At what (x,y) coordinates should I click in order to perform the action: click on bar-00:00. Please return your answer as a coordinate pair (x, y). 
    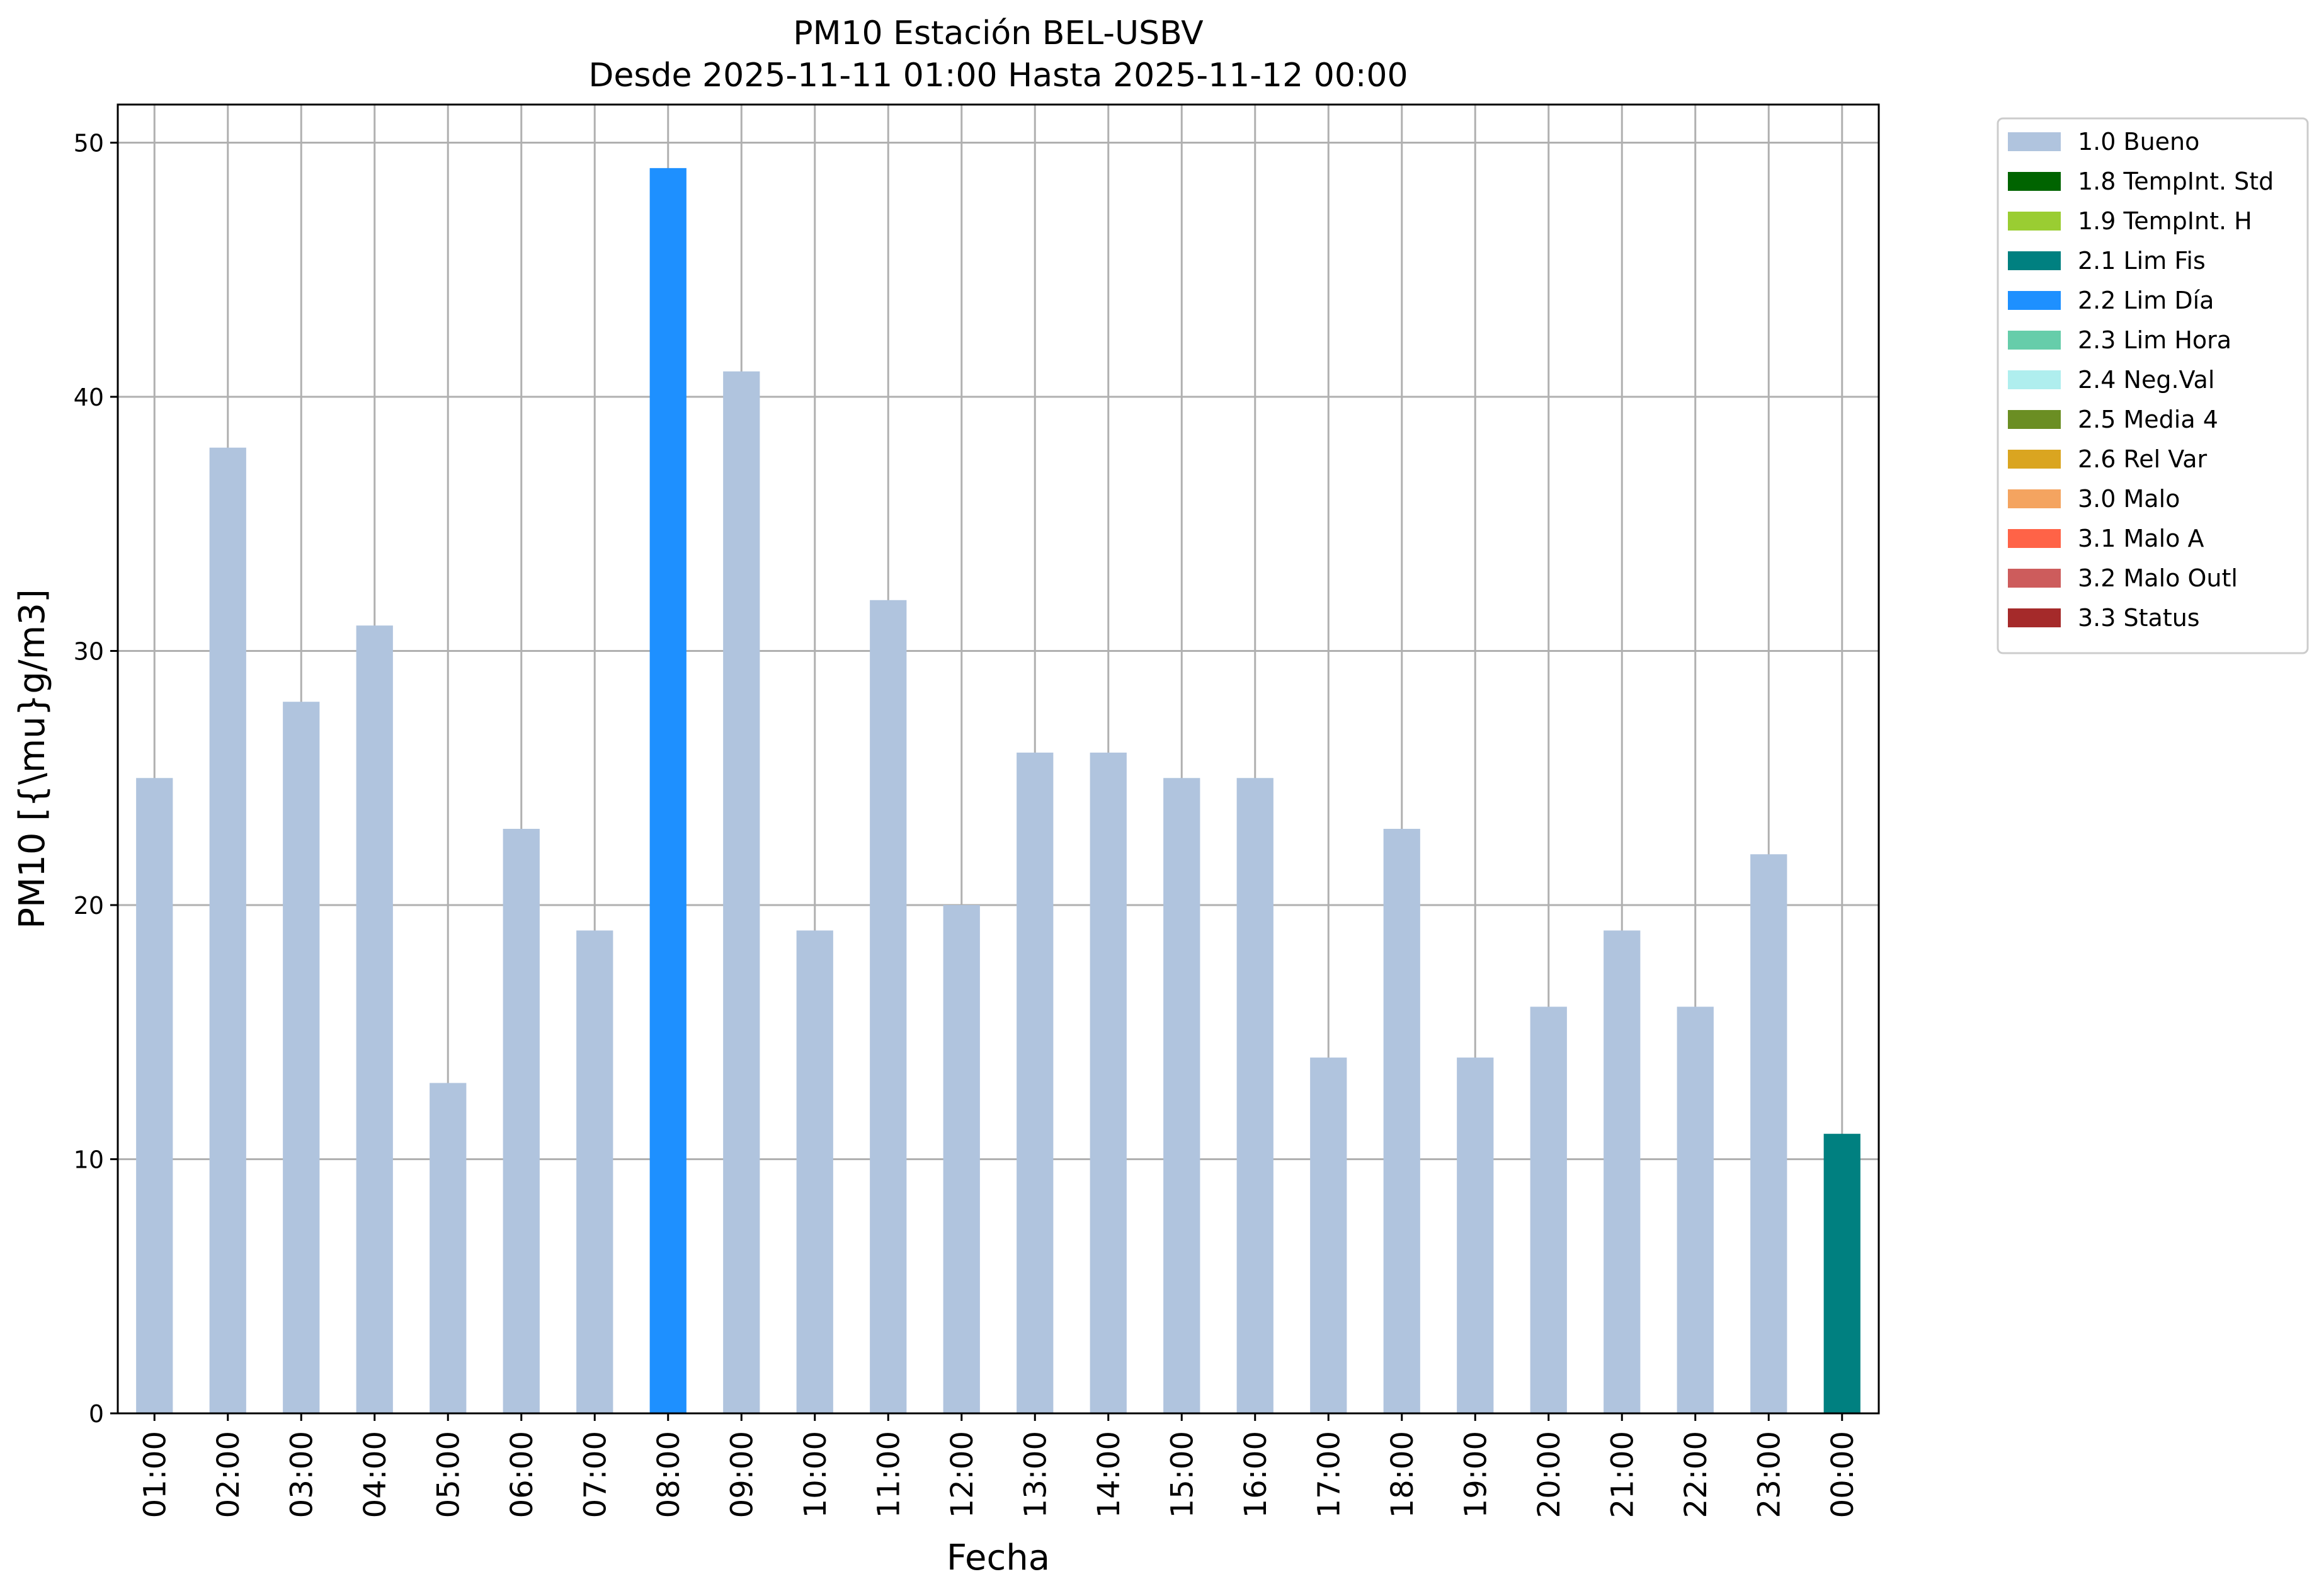
    Looking at the image, I should click on (1841, 1273).